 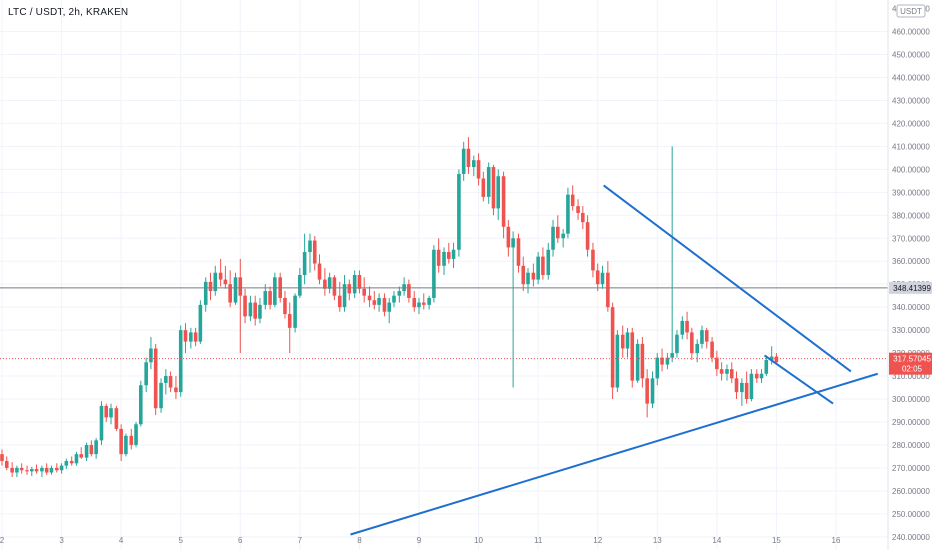 What do you see at coordinates (911, 422) in the screenshot?
I see `y-tick-label: 290.00000` at bounding box center [911, 422].